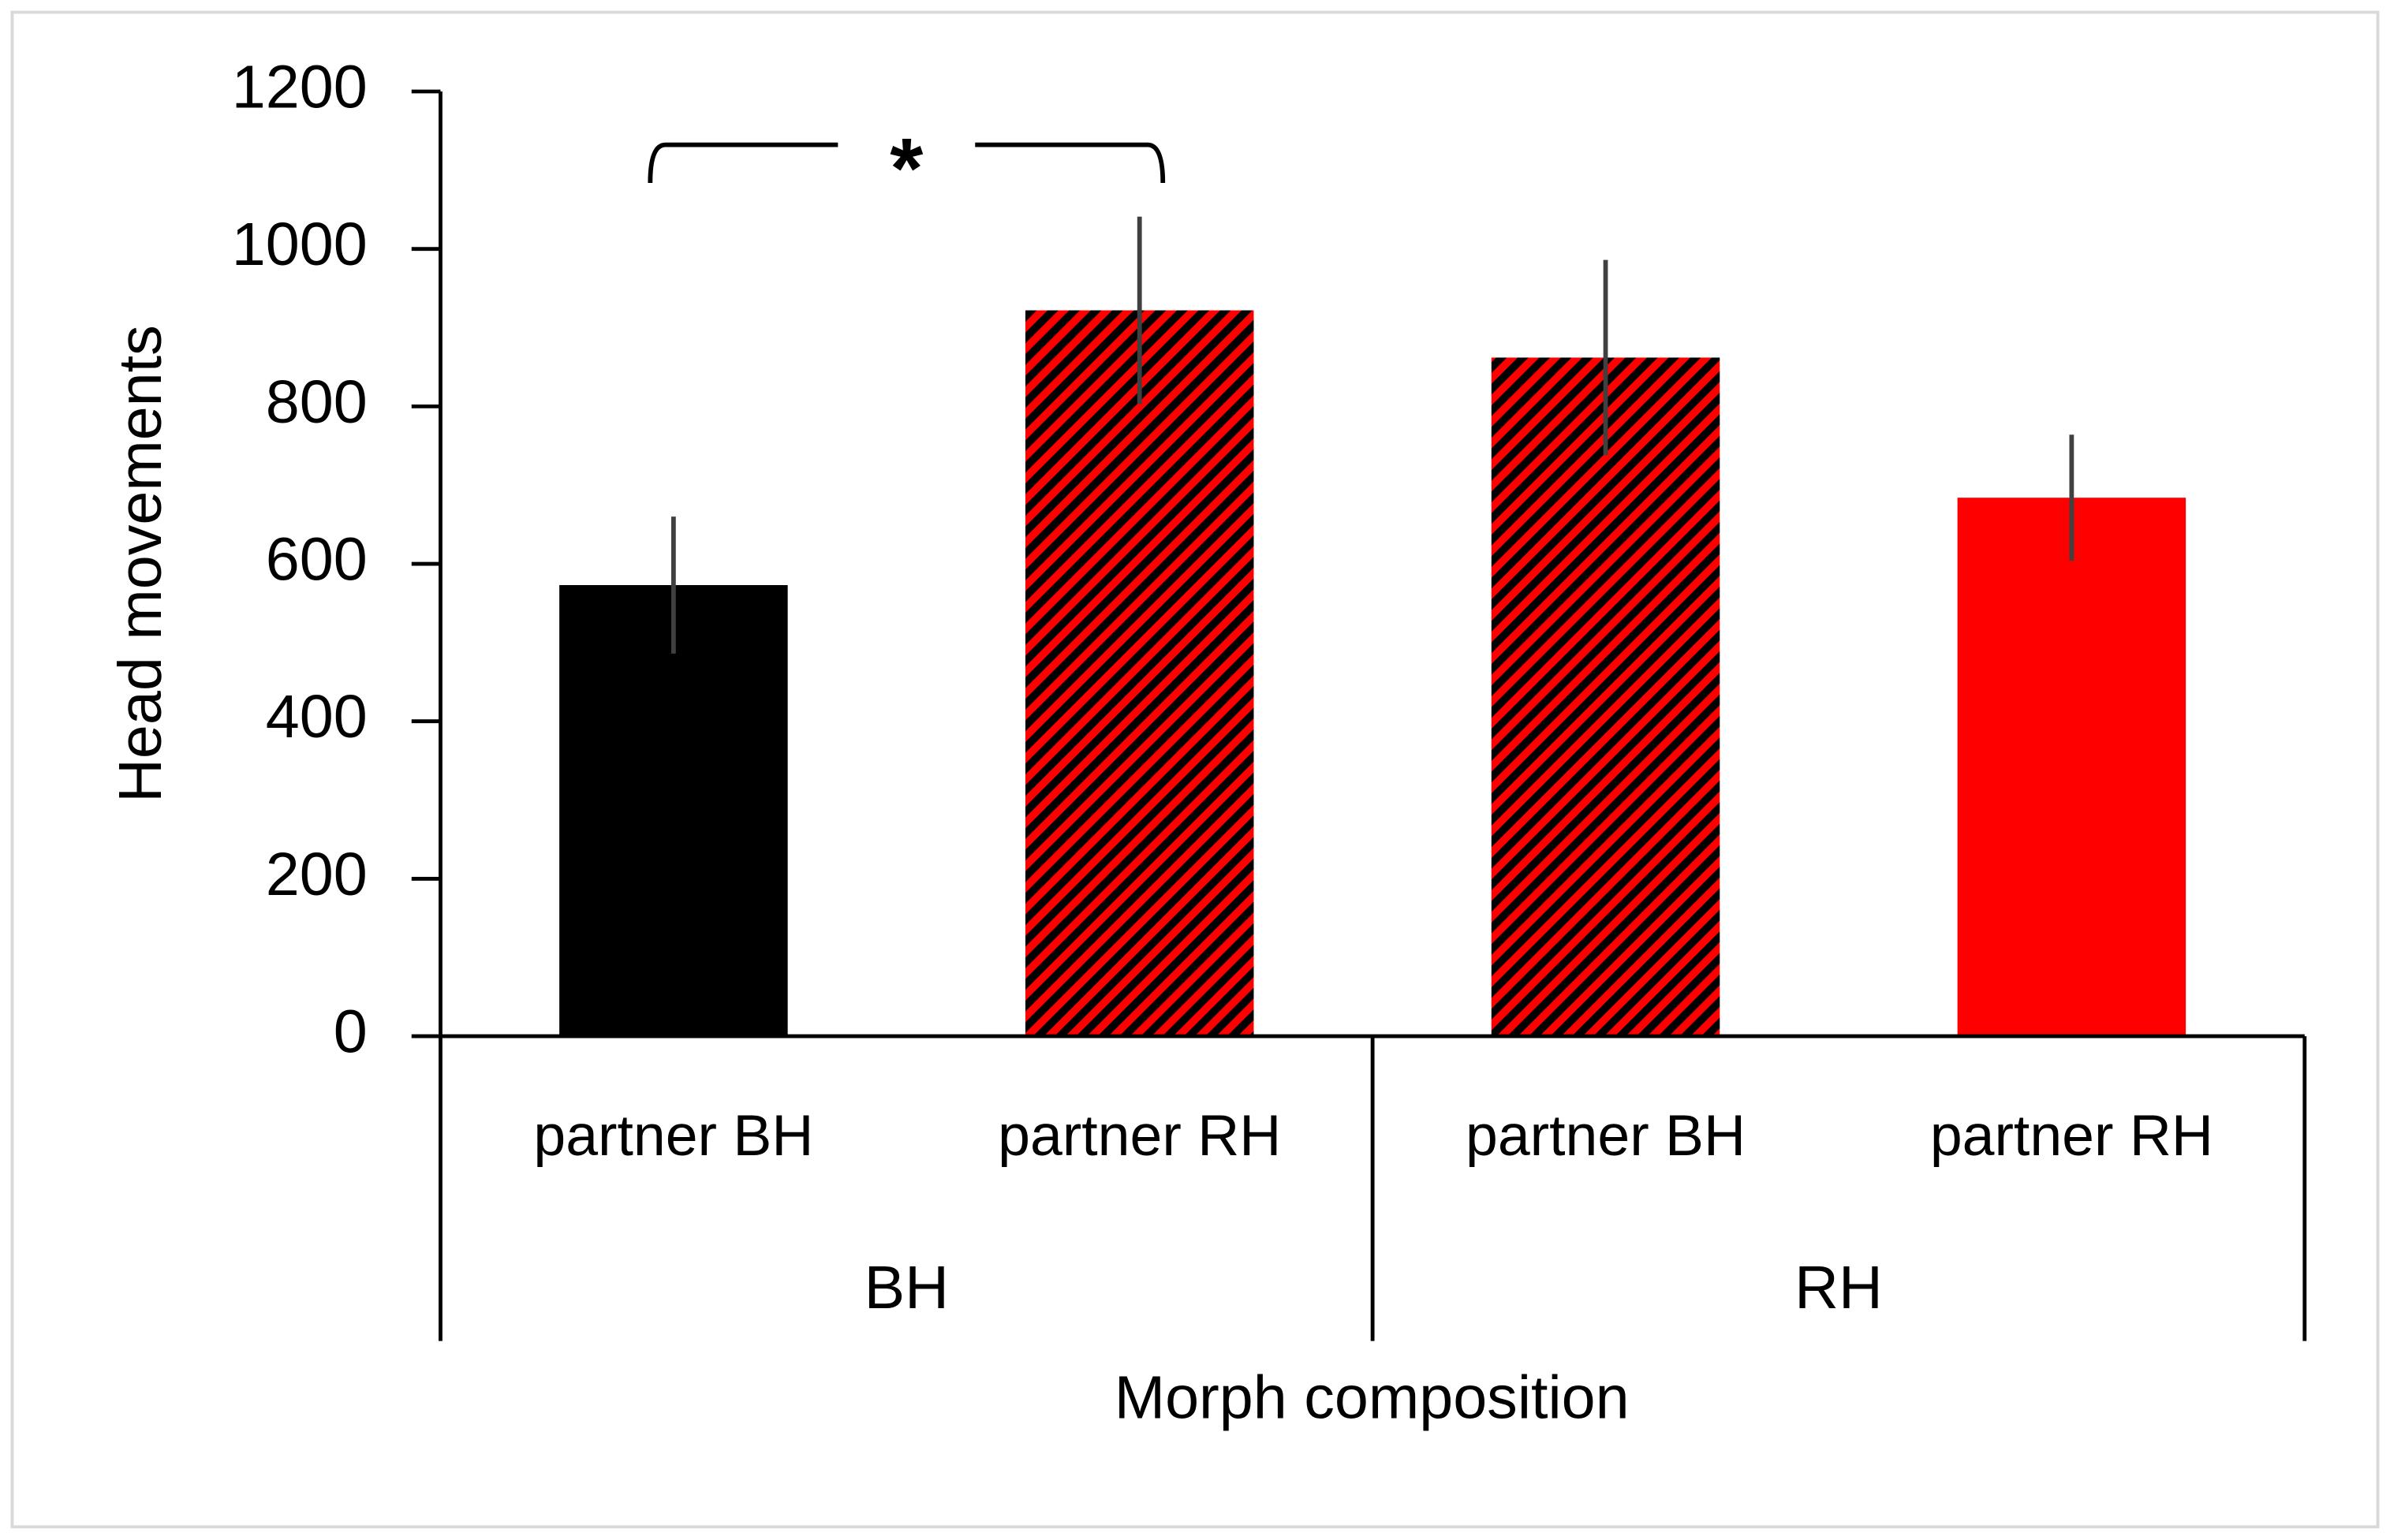 The width and height of the screenshot is (2390, 1540). Describe the element at coordinates (907, 1288) in the screenshot. I see `group-label: BH` at that location.